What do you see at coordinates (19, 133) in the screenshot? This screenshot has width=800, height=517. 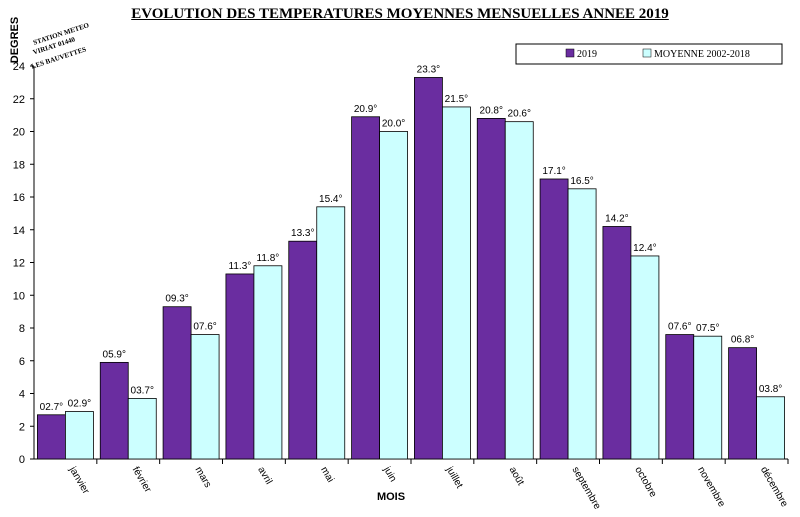 I see `y-tick-label: 20` at bounding box center [19, 133].